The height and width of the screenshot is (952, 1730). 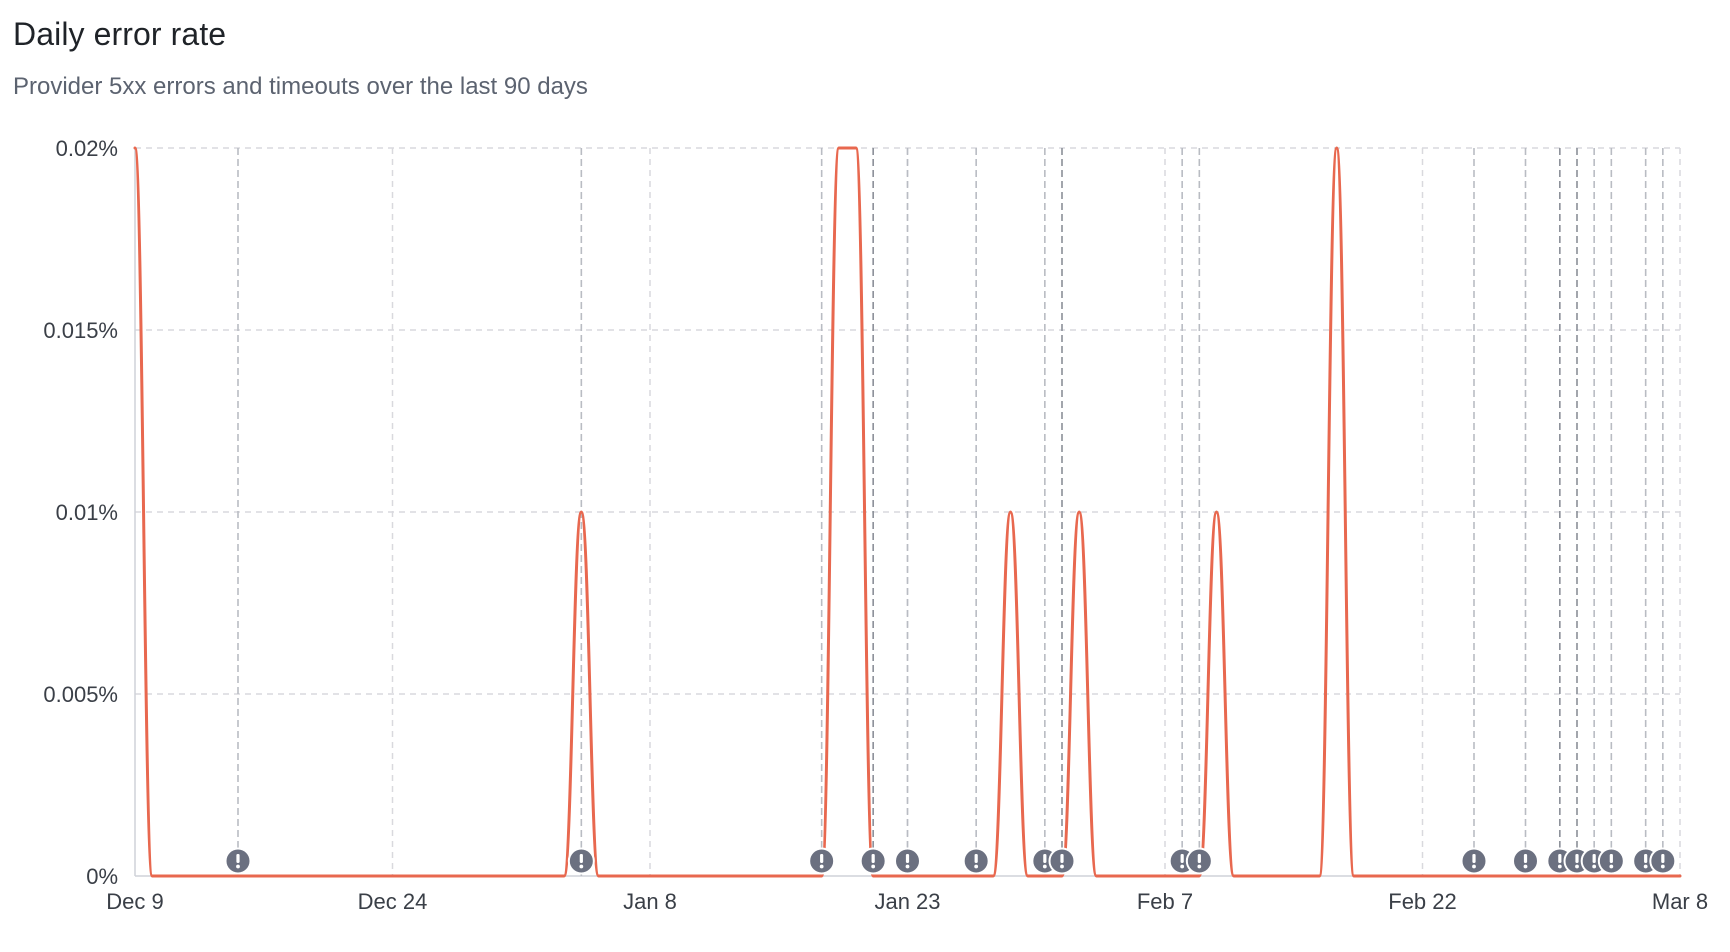 I want to click on y-tick-label: 0%, so click(x=102, y=876).